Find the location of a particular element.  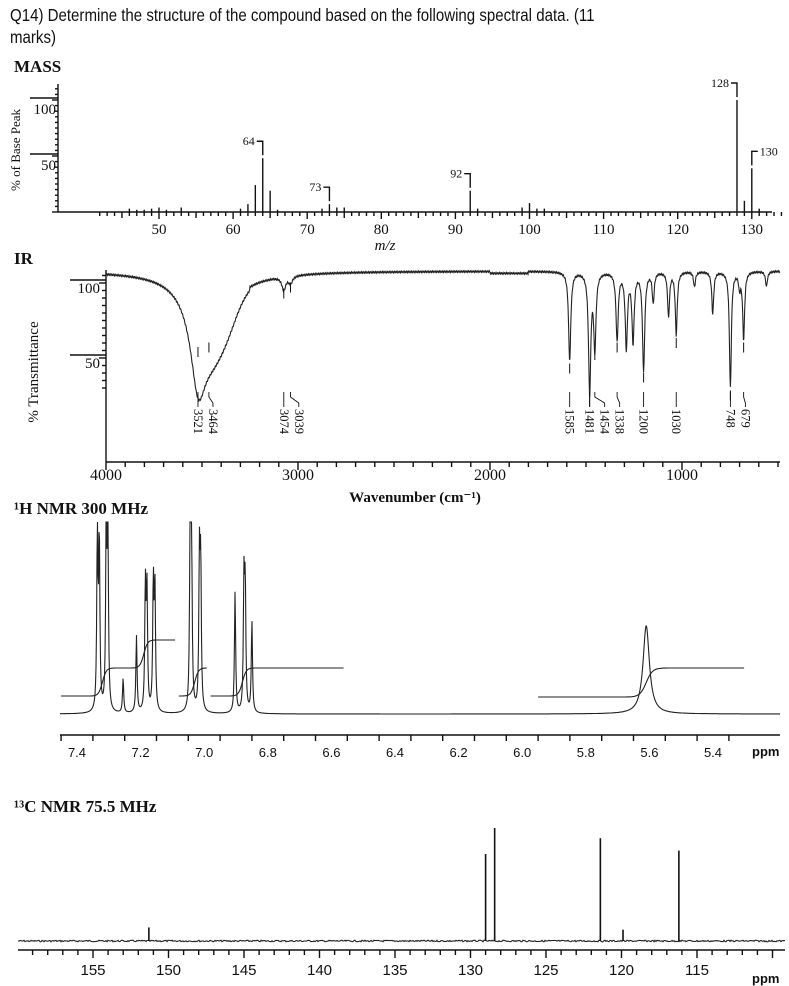

mass-peak-label: 92 is located at coordinates (456, 174).